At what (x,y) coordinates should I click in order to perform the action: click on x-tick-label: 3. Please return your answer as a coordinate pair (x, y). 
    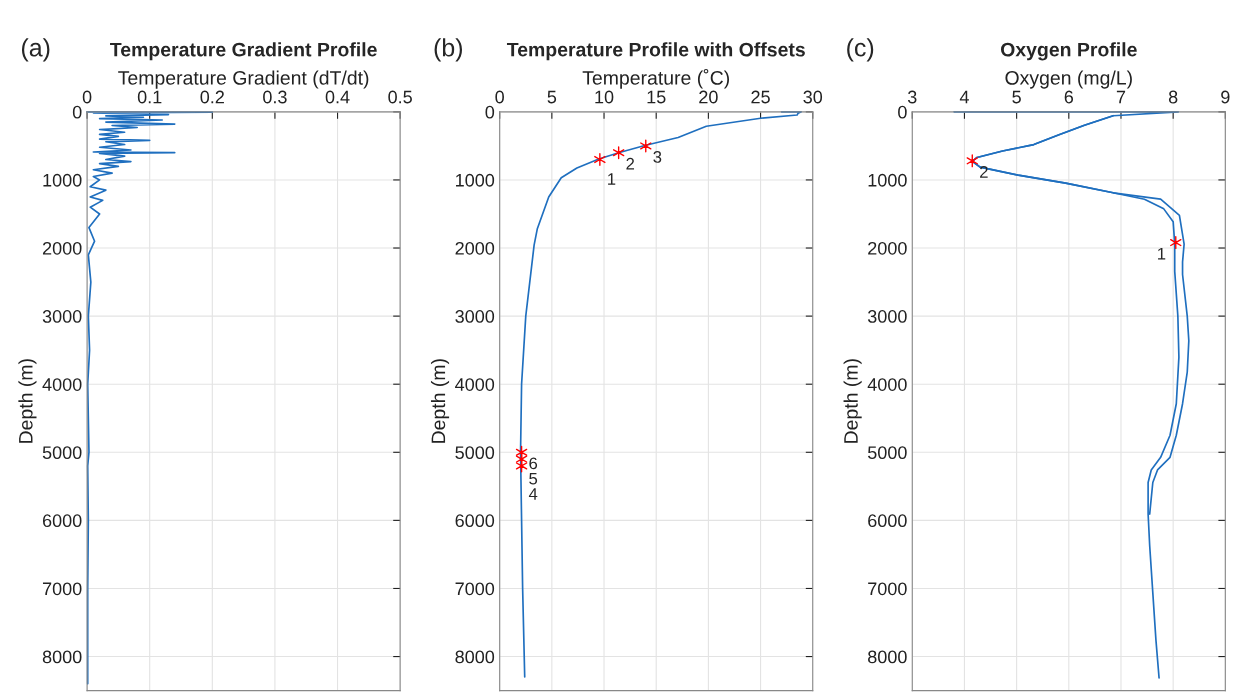
    Looking at the image, I should click on (912, 97).